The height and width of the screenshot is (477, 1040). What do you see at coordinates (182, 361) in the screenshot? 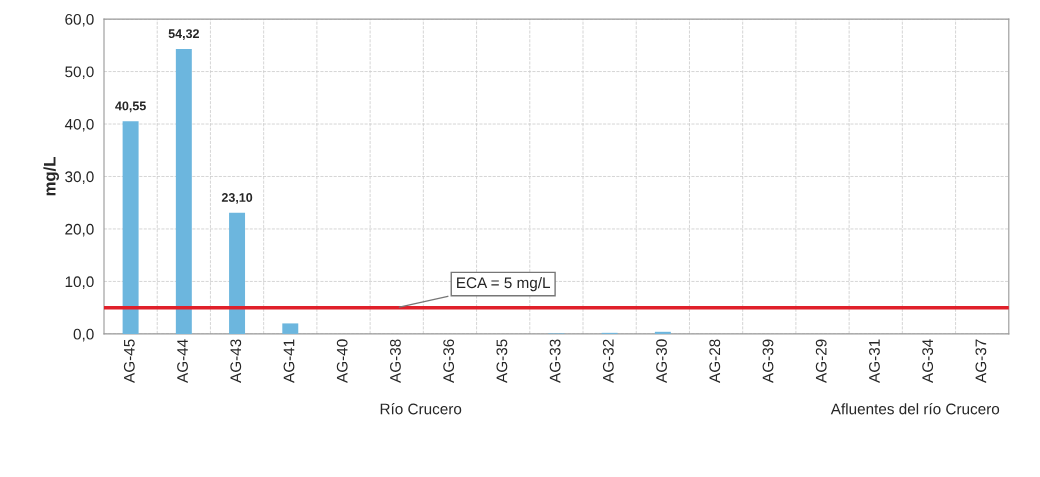
I see `x-tick-label: AG-44` at bounding box center [182, 361].